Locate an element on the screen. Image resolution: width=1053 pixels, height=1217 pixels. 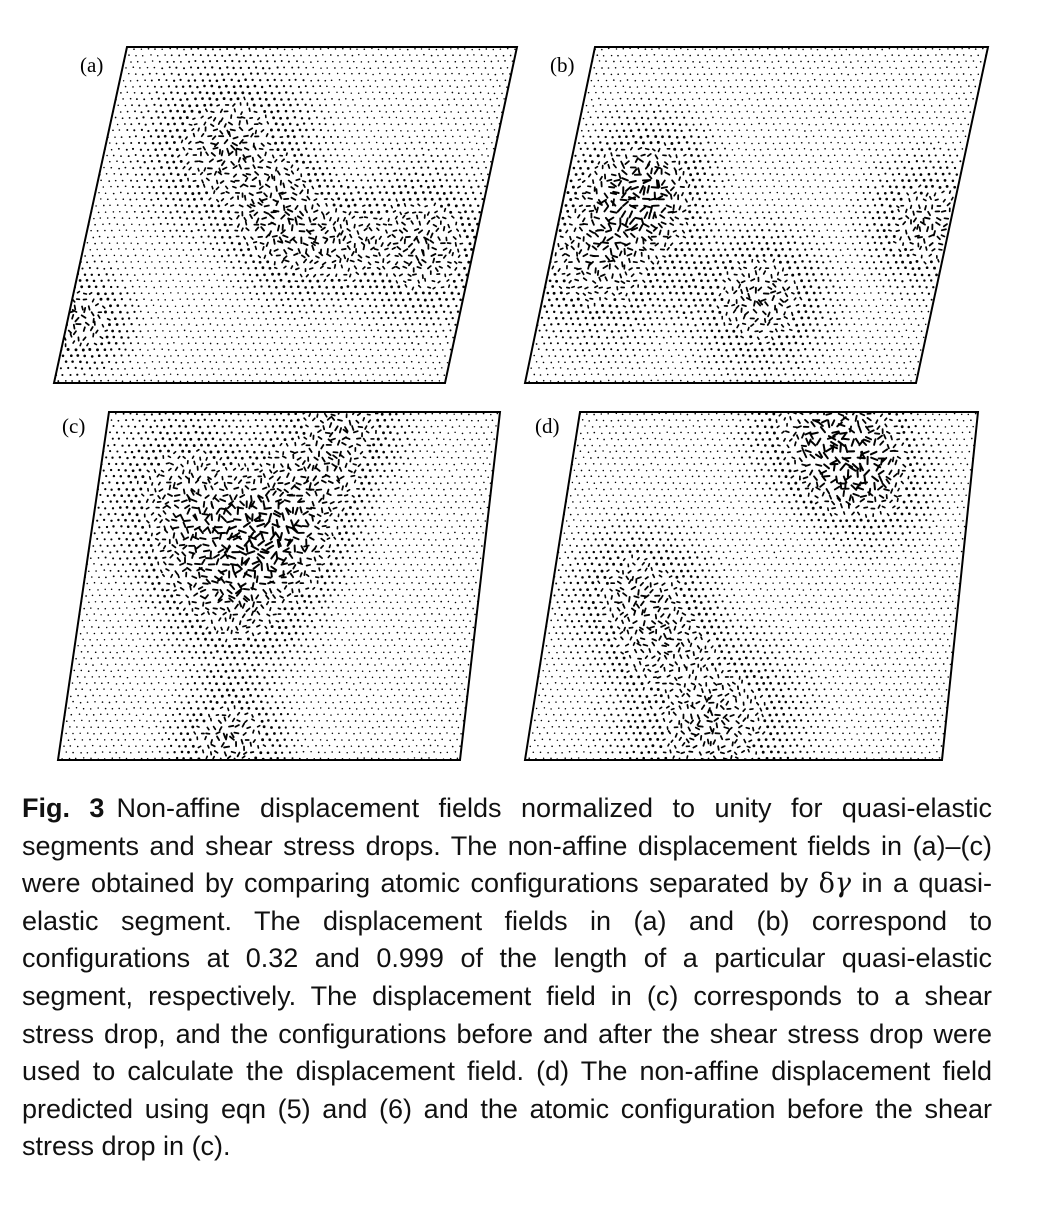
displacement-field-d is located at coordinates (751, 586).